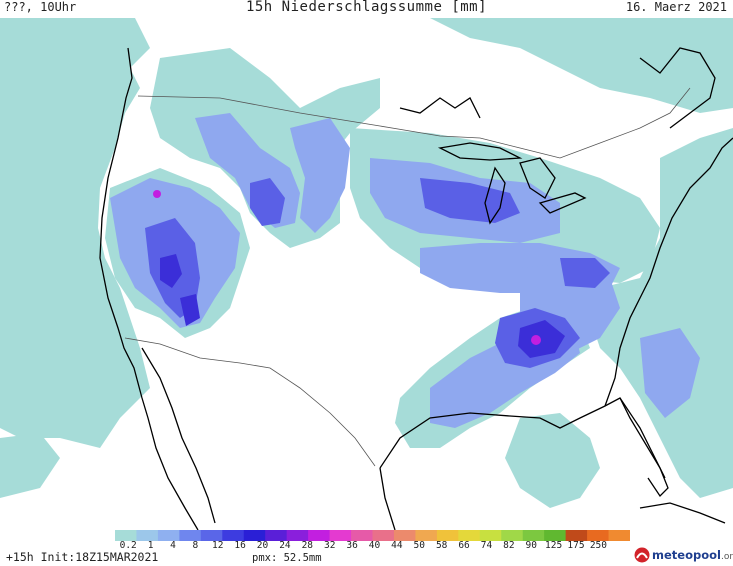 The height and width of the screenshot is (566, 733). I want to click on colorbar-tick-label: 32, so click(329, 545).